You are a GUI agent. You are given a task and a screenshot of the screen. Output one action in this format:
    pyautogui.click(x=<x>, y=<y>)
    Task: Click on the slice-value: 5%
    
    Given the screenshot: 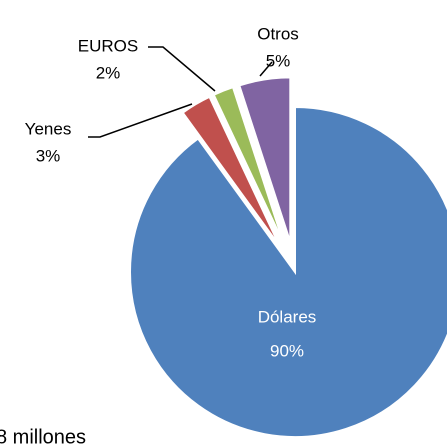 What is the action you would take?
    pyautogui.click(x=278, y=60)
    